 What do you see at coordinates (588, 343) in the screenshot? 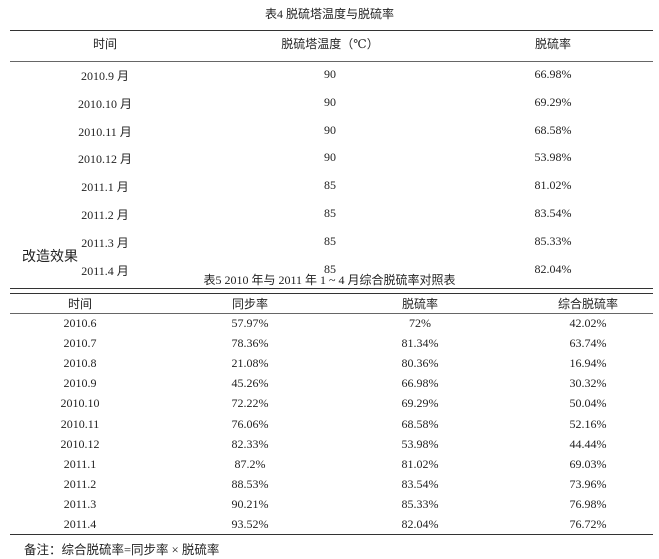
I see `table5-cell-combined-rate: 63.74%` at bounding box center [588, 343].